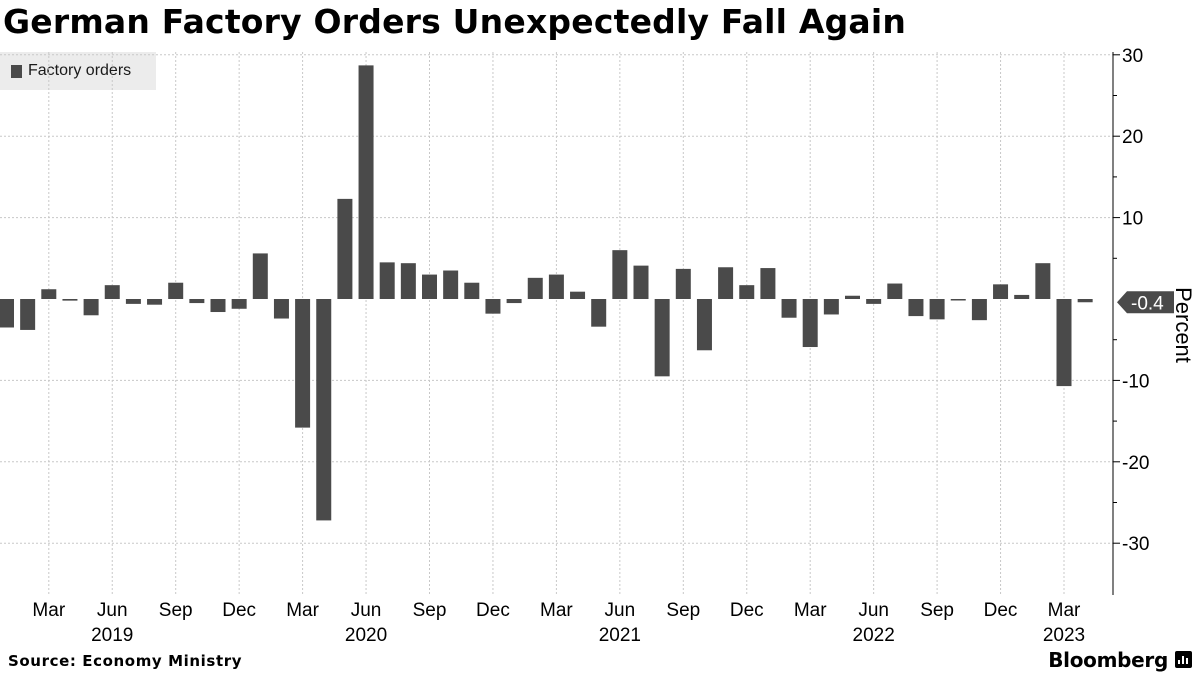 The height and width of the screenshot is (675, 1200). What do you see at coordinates (16, 71) in the screenshot?
I see `legend-swatch` at bounding box center [16, 71].